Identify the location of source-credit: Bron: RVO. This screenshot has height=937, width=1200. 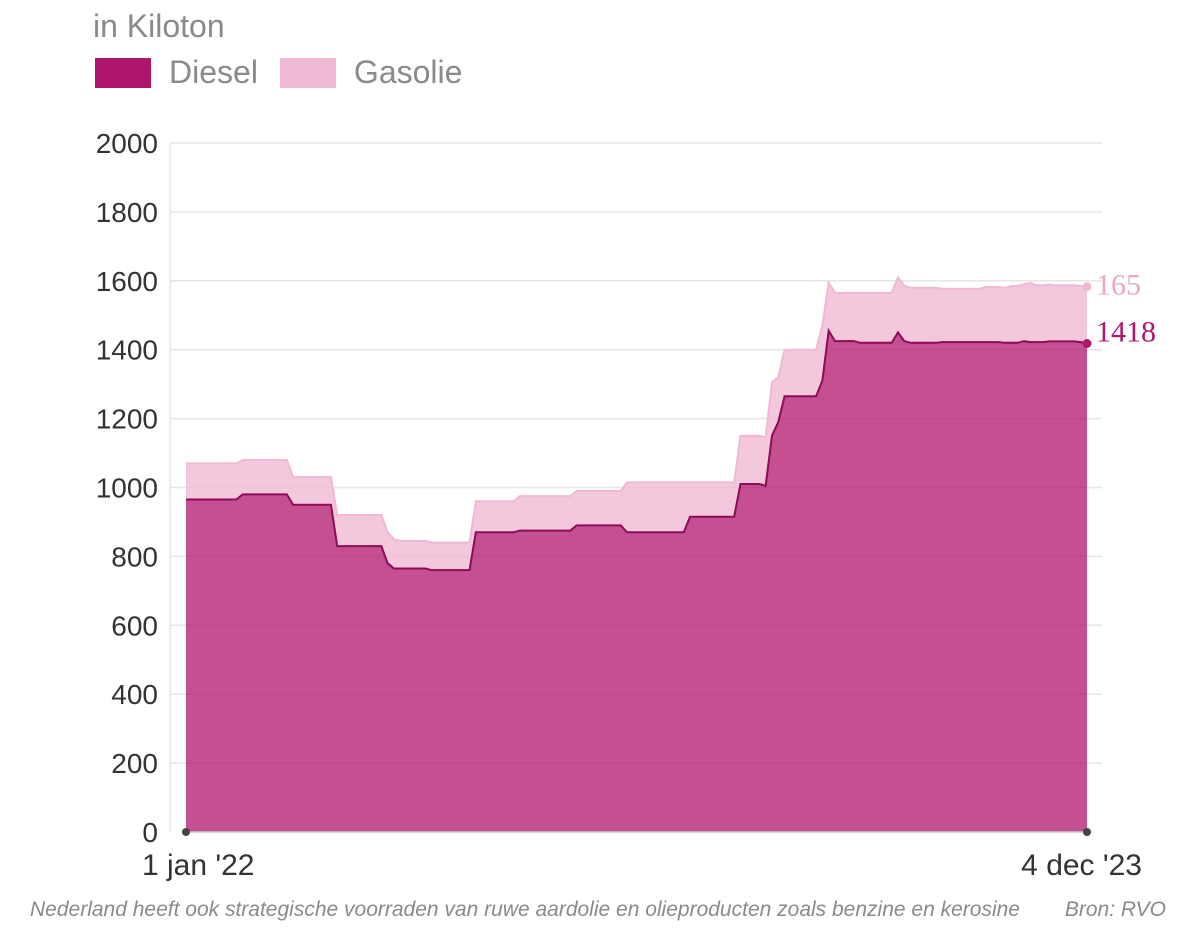
(1115, 909).